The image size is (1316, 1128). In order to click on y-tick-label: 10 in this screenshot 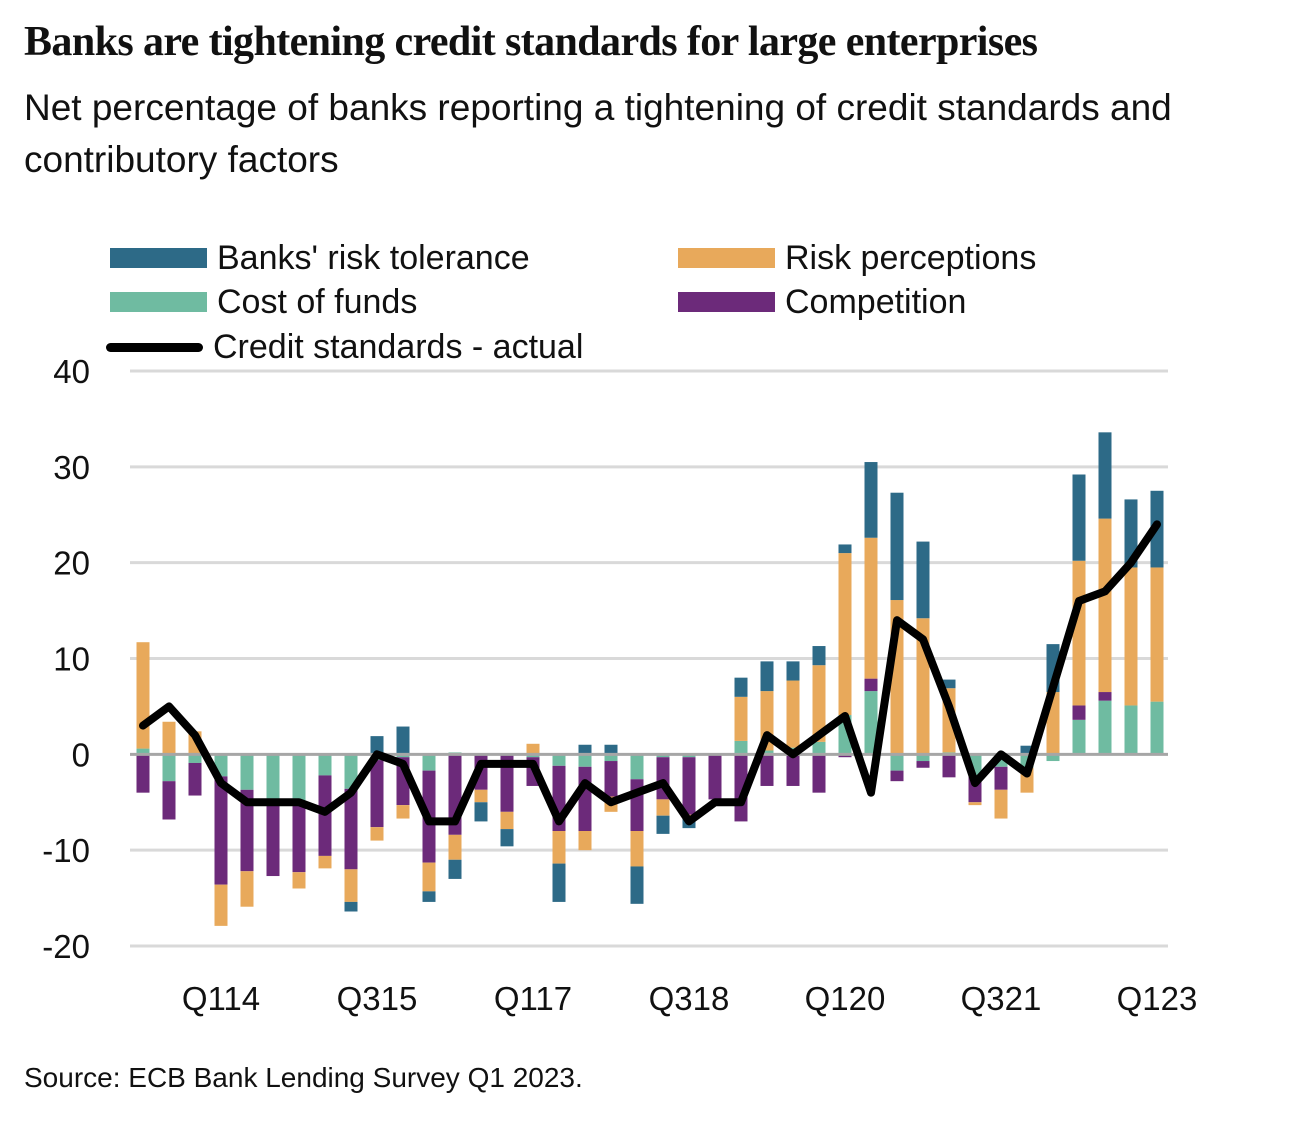, I will do `click(71, 659)`.